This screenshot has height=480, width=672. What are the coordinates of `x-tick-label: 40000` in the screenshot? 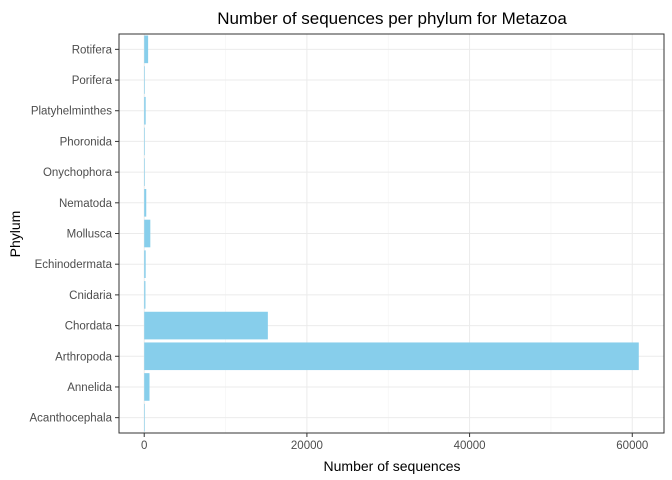 It's located at (470, 446).